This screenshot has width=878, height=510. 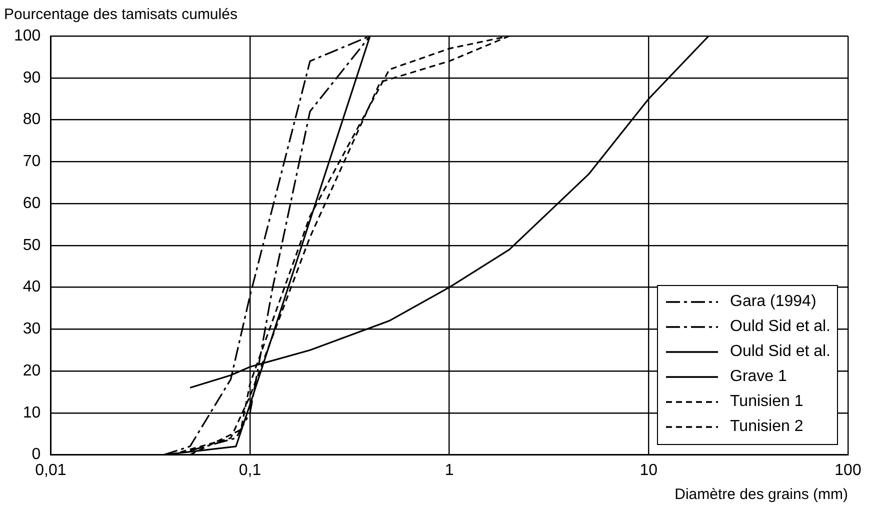 I want to click on y-tick-label: 0, so click(x=36, y=455).